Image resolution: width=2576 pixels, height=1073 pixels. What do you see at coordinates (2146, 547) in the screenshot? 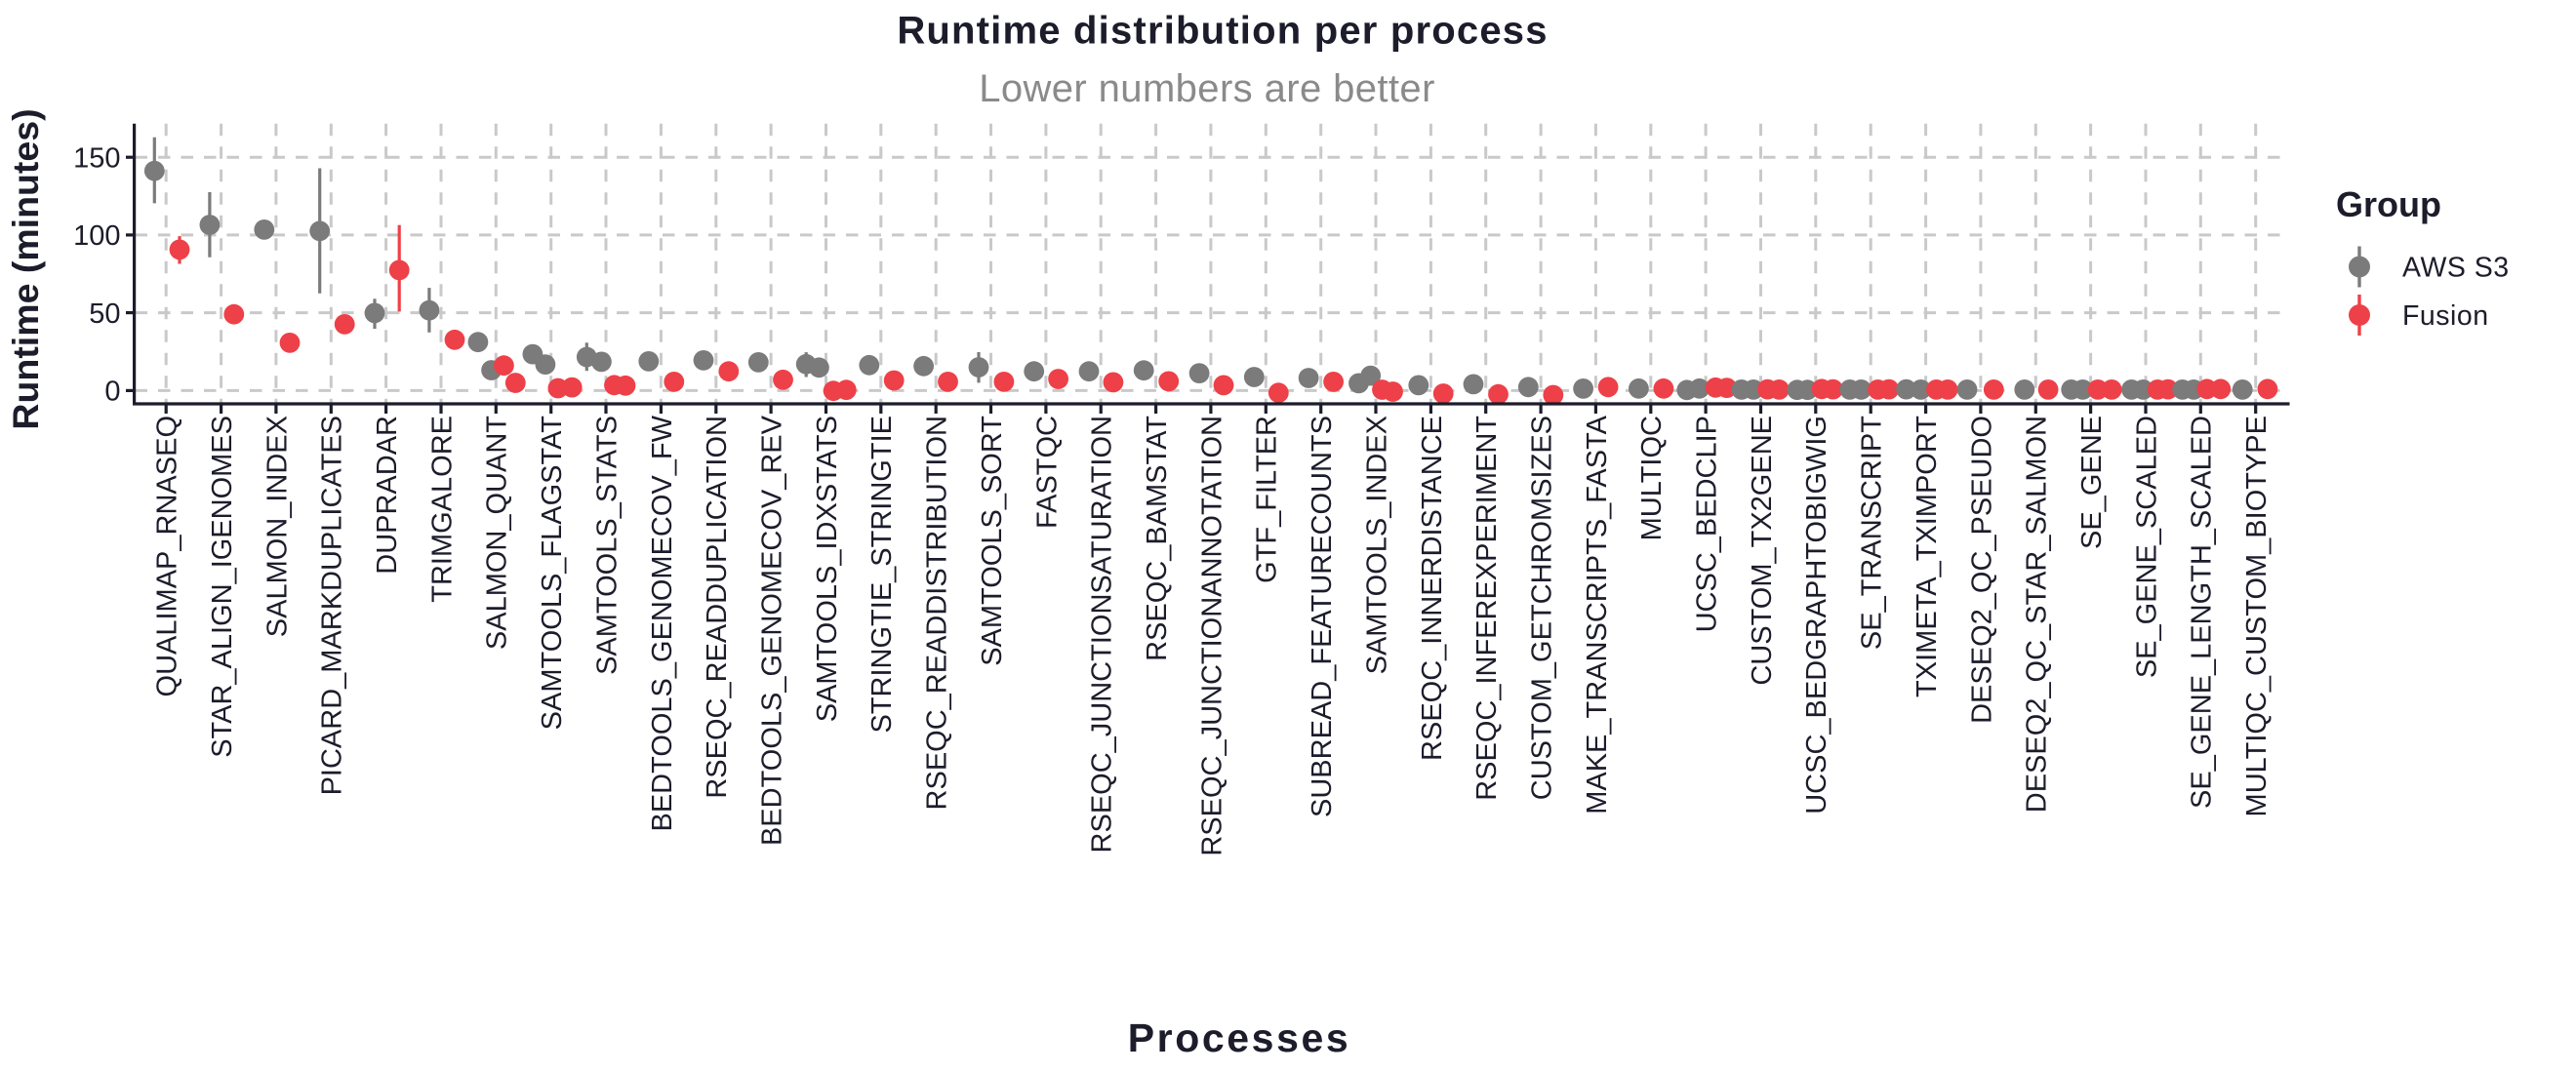
I see `svg-text: SE_GENE_SCALED` at bounding box center [2146, 547].